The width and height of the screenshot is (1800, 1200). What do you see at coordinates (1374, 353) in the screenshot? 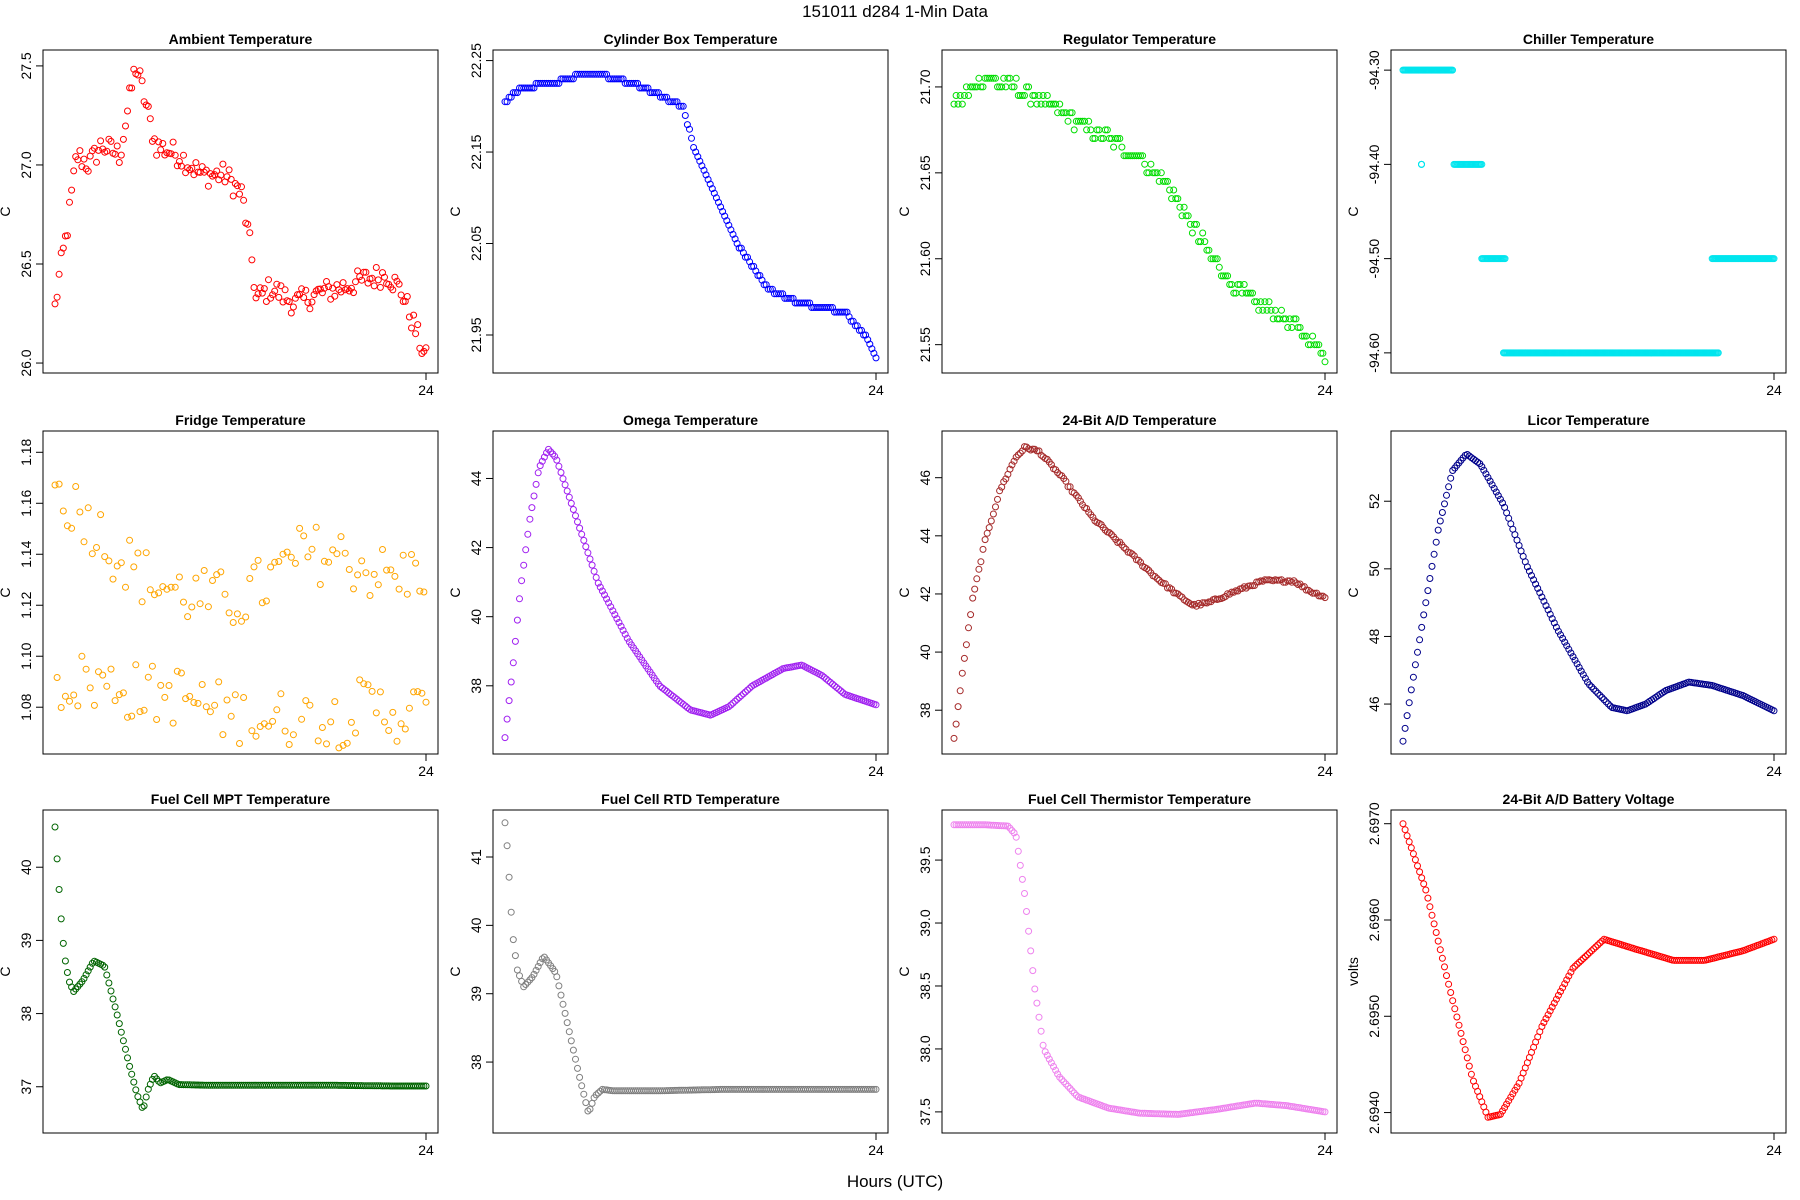
I see `y-tick-label: -94.60` at bounding box center [1374, 353].